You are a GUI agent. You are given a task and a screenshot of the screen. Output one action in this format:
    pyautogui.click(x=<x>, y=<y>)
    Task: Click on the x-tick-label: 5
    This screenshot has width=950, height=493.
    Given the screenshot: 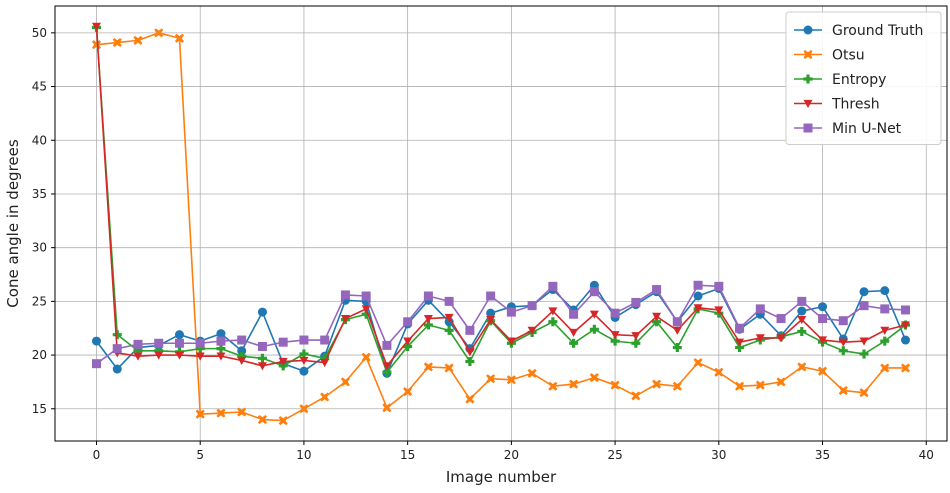 What is the action you would take?
    pyautogui.click(x=200, y=455)
    